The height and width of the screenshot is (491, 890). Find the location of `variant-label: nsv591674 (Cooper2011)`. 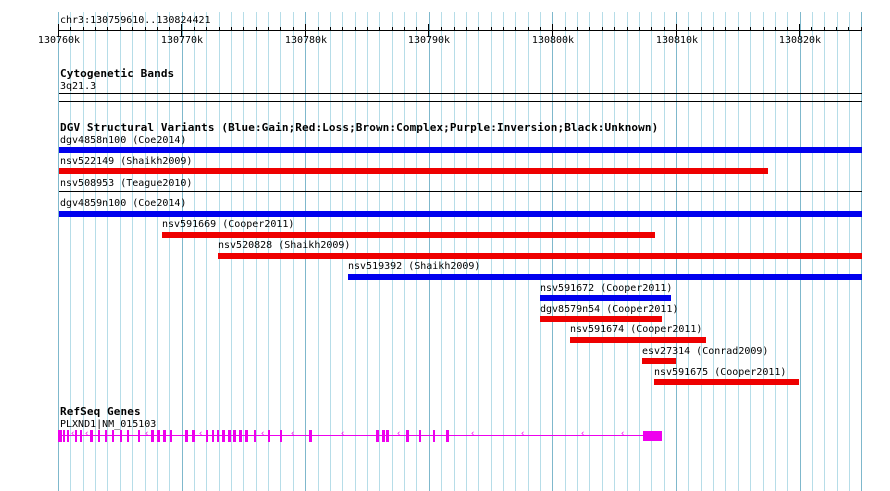

variant-label: nsv591674 (Cooper2011) is located at coordinates (636, 329).